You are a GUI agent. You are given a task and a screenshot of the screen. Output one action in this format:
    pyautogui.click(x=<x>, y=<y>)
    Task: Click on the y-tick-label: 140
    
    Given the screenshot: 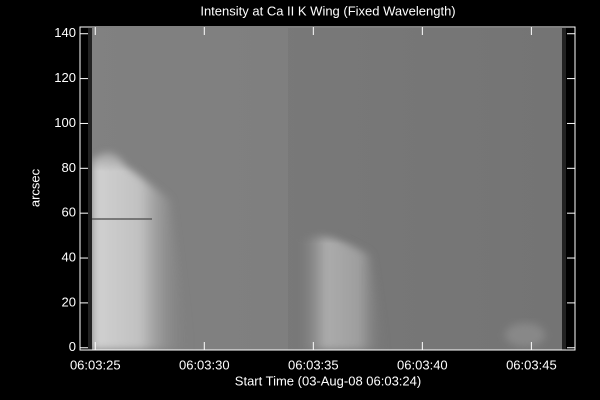 What is the action you would take?
    pyautogui.click(x=65, y=32)
    